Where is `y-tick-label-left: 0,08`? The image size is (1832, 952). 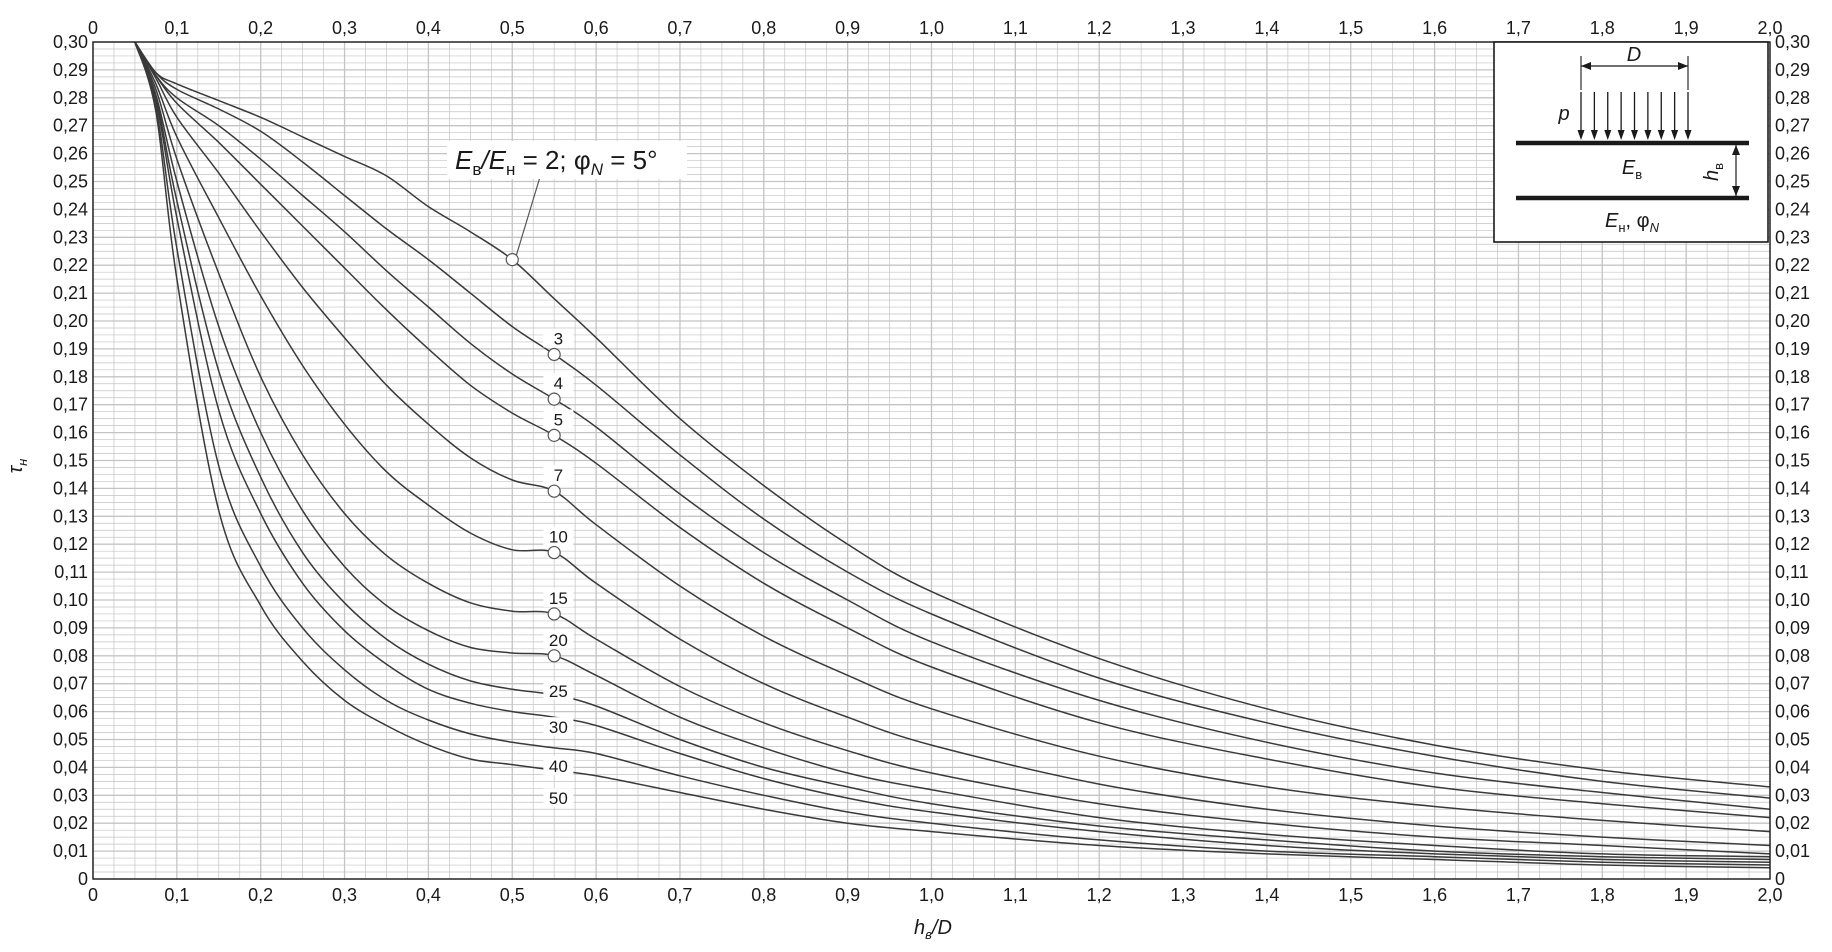 y-tick-label-left: 0,08 is located at coordinates (70, 656).